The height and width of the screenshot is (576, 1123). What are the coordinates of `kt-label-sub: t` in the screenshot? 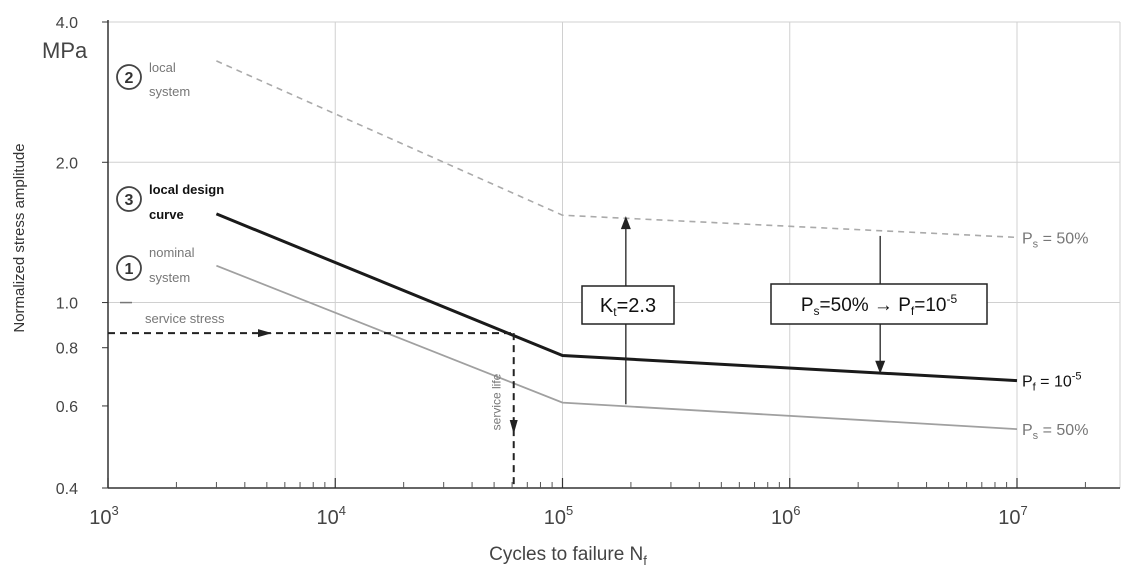 It's located at (615, 312).